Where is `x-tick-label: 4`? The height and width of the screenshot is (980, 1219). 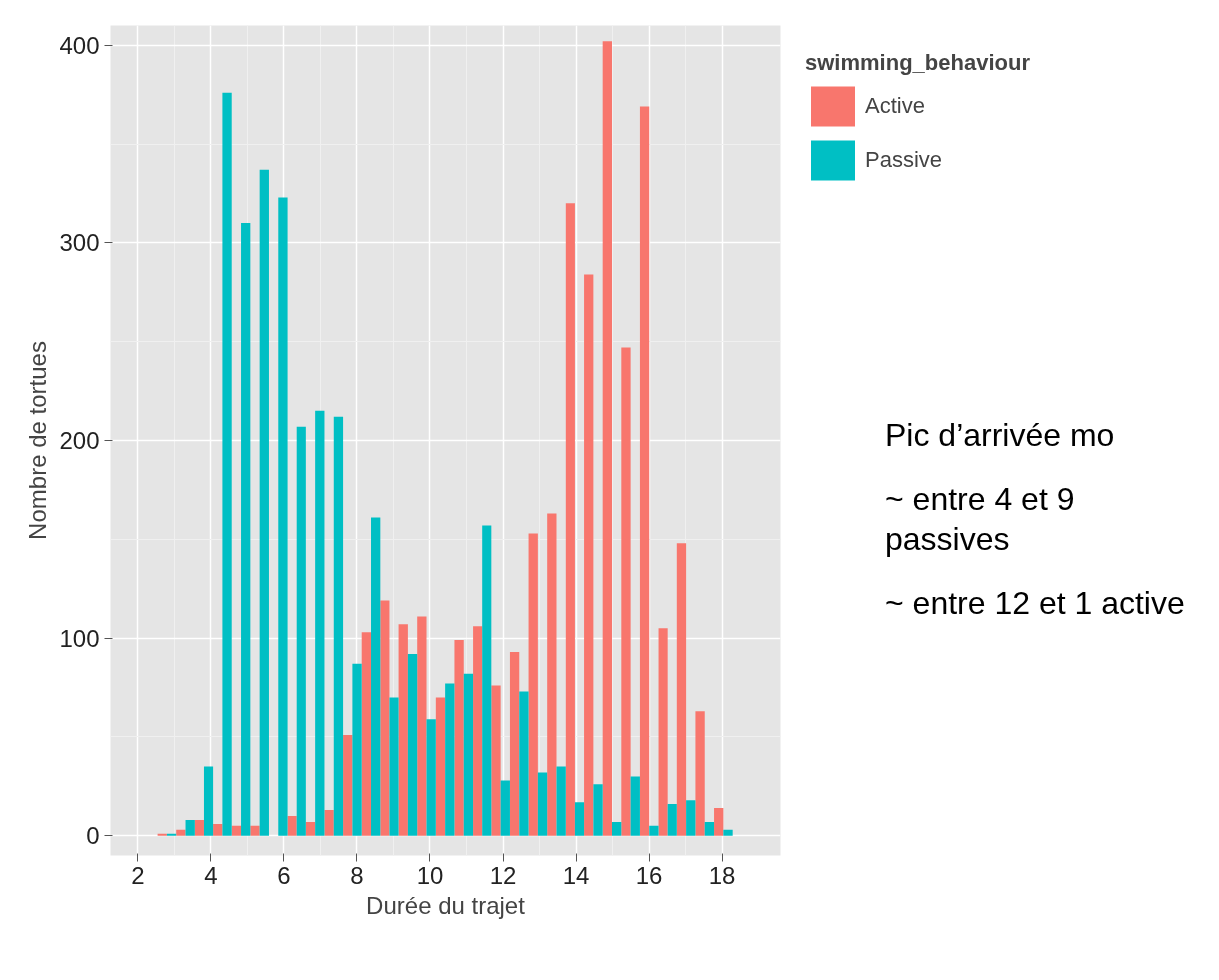
x-tick-label: 4 is located at coordinates (211, 875).